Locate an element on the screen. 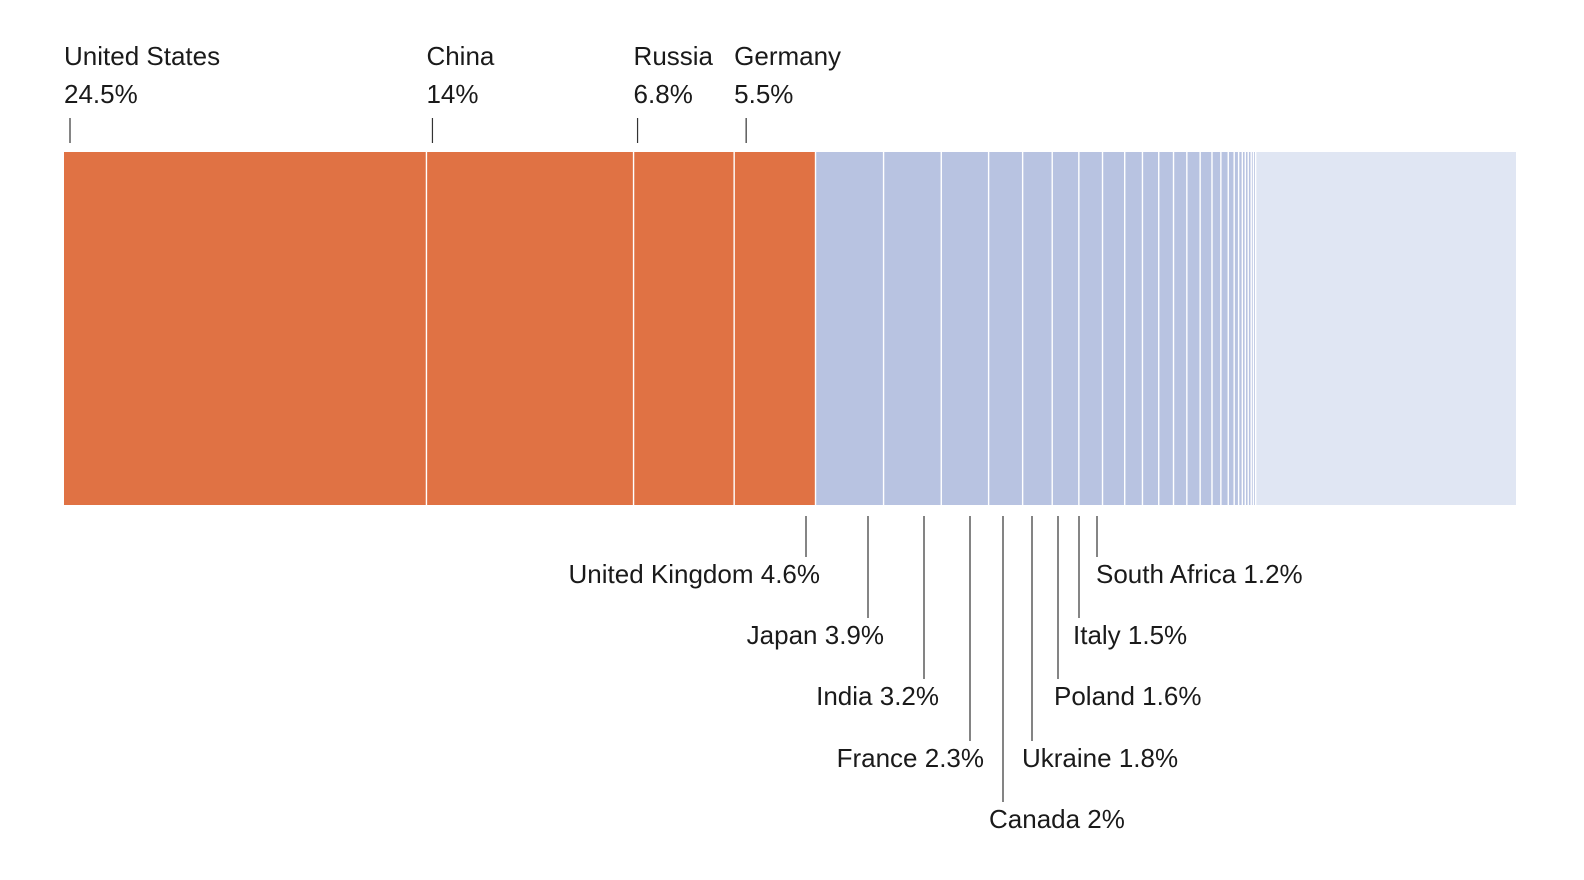 Image resolution: width=1584 pixels, height=880 pixels. label-poland: Poland 1.6% is located at coordinates (1127, 696).